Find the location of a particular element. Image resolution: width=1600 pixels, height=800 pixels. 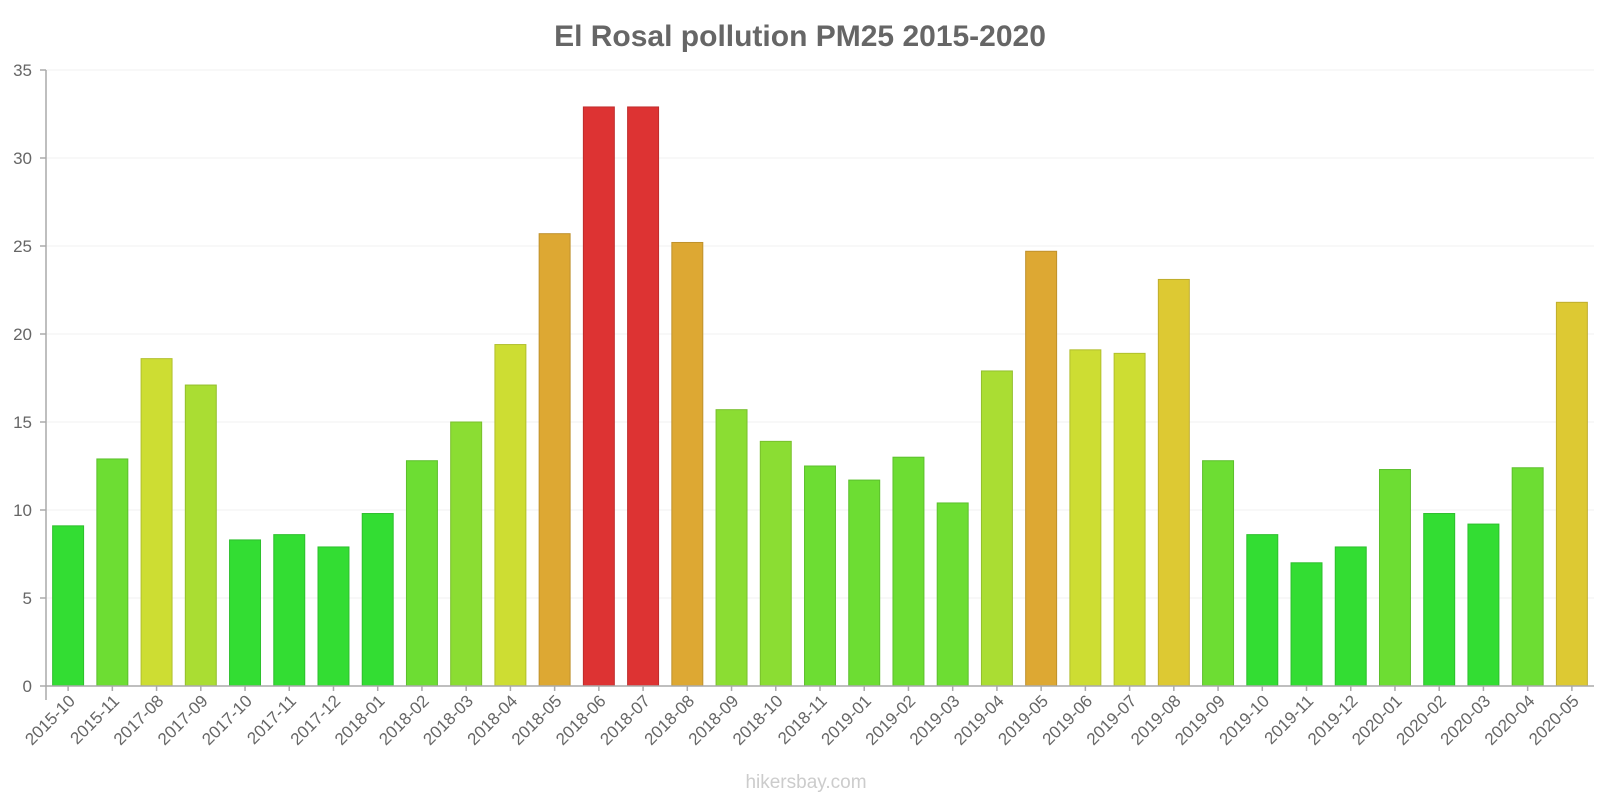

watermark: hikersbay.com is located at coordinates (805, 782).